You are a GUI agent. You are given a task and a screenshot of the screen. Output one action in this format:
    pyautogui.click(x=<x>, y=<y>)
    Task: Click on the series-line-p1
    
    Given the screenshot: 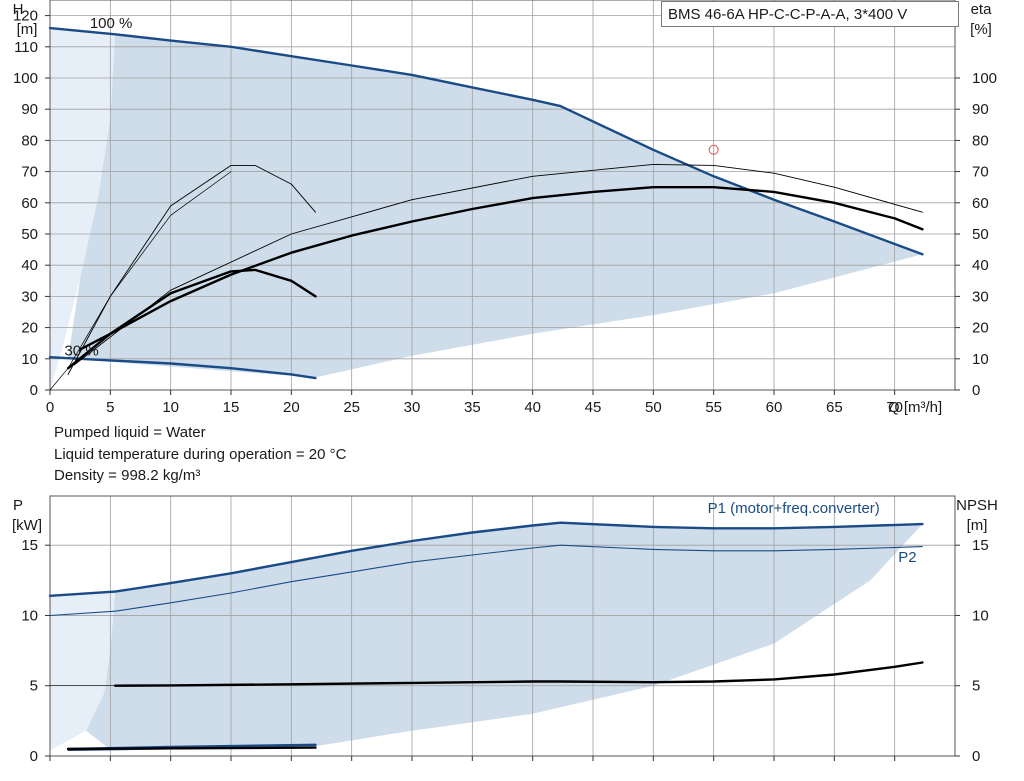 What is the action you would take?
    pyautogui.click(x=486, y=559)
    